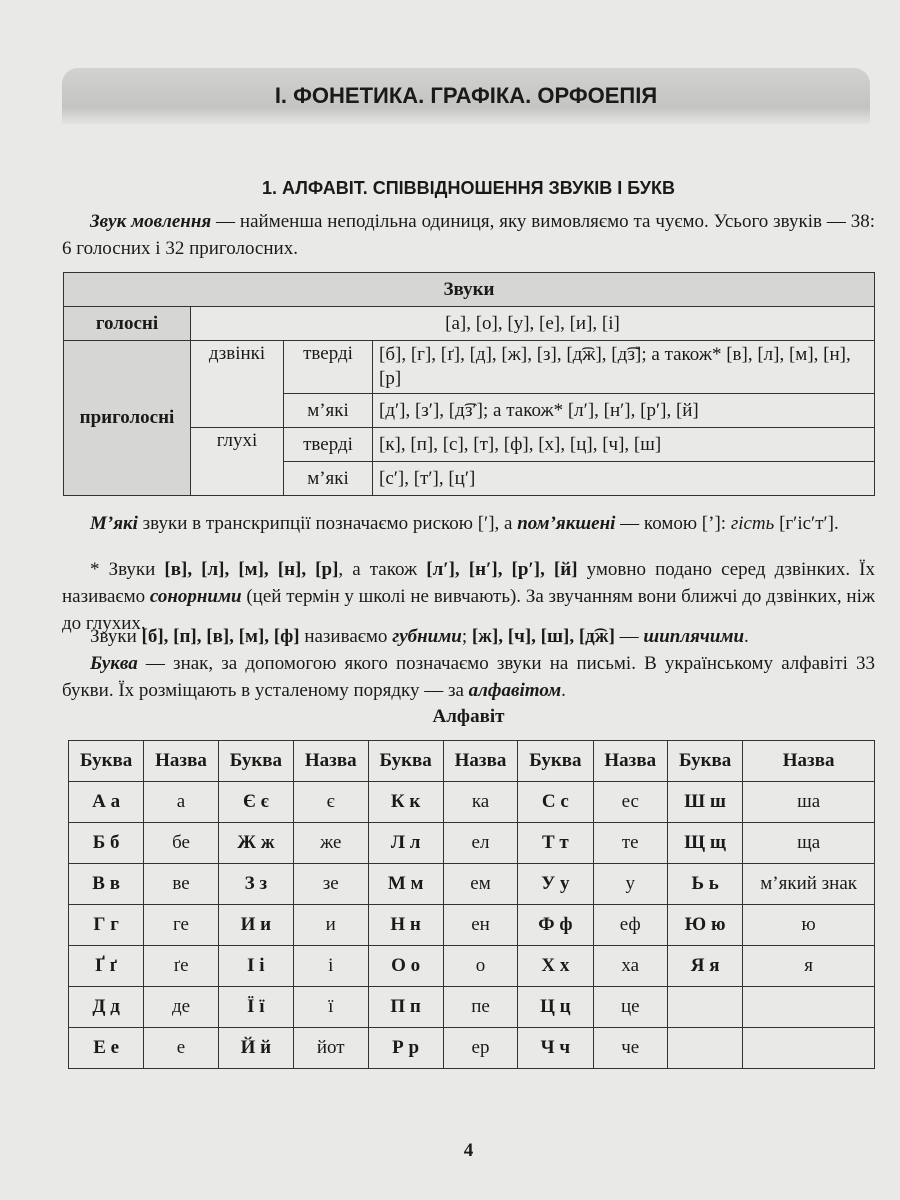 This screenshot has width=900, height=1200. What do you see at coordinates (181, 802) in the screenshot?
I see `cell: а` at bounding box center [181, 802].